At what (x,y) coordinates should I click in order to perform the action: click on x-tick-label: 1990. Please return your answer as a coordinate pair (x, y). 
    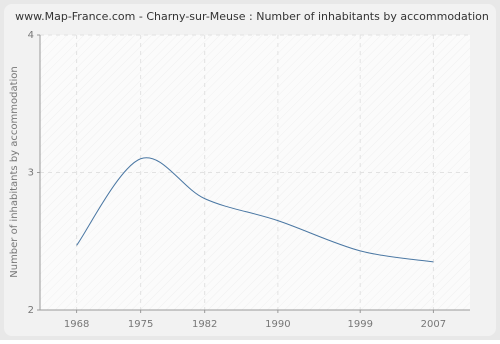
    Looking at the image, I should click on (277, 324).